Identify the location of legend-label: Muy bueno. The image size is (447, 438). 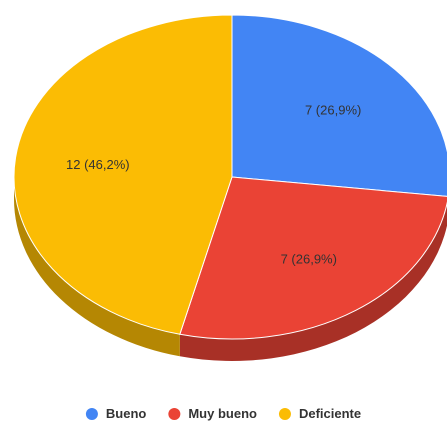
(222, 413).